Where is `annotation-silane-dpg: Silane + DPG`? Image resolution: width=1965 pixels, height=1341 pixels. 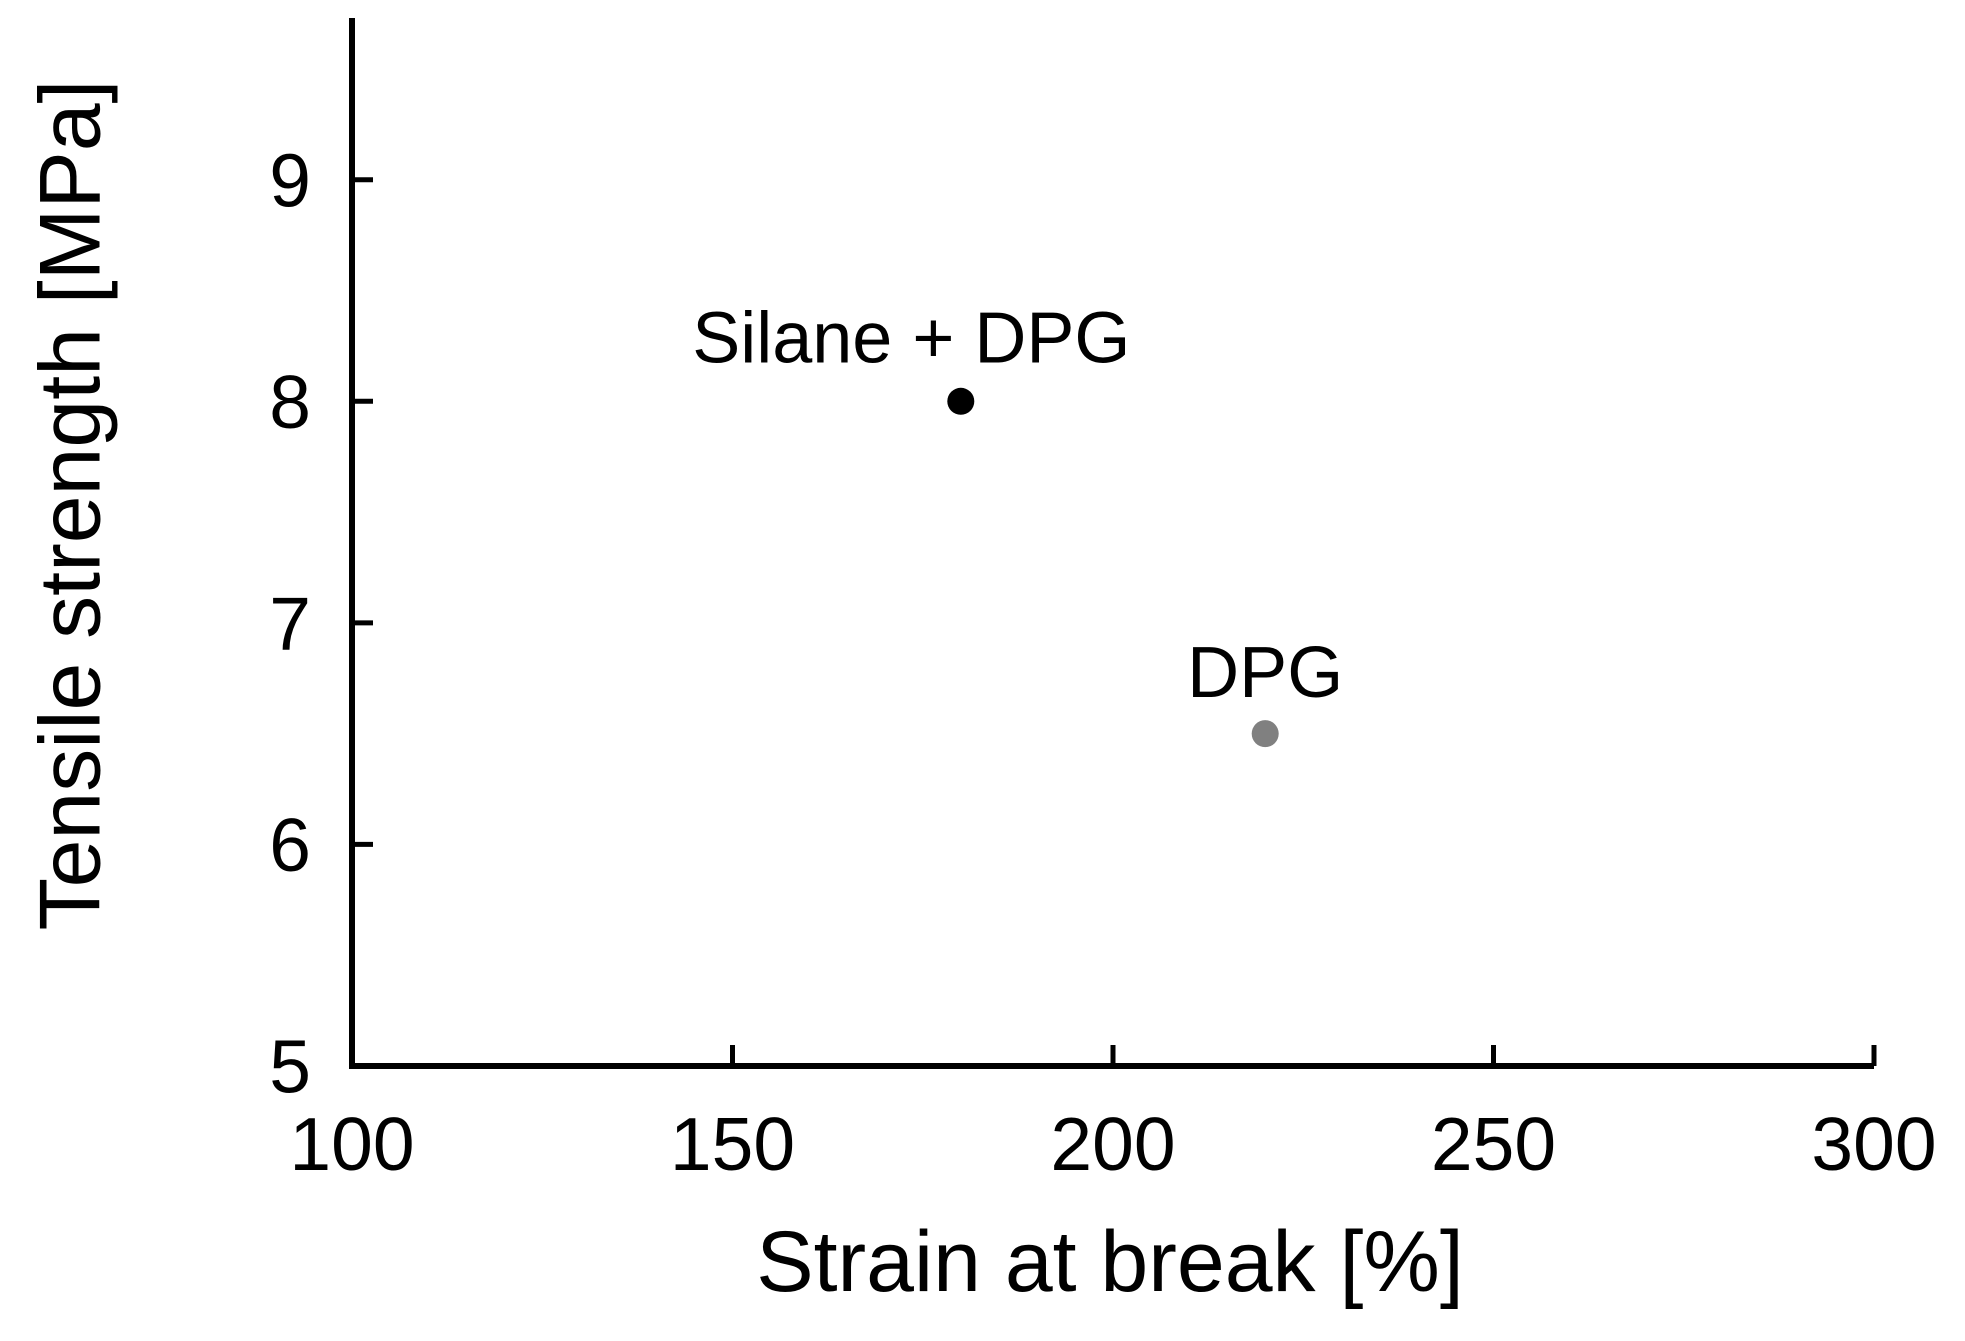
annotation-silane-dpg: Silane + DPG is located at coordinates (911, 339).